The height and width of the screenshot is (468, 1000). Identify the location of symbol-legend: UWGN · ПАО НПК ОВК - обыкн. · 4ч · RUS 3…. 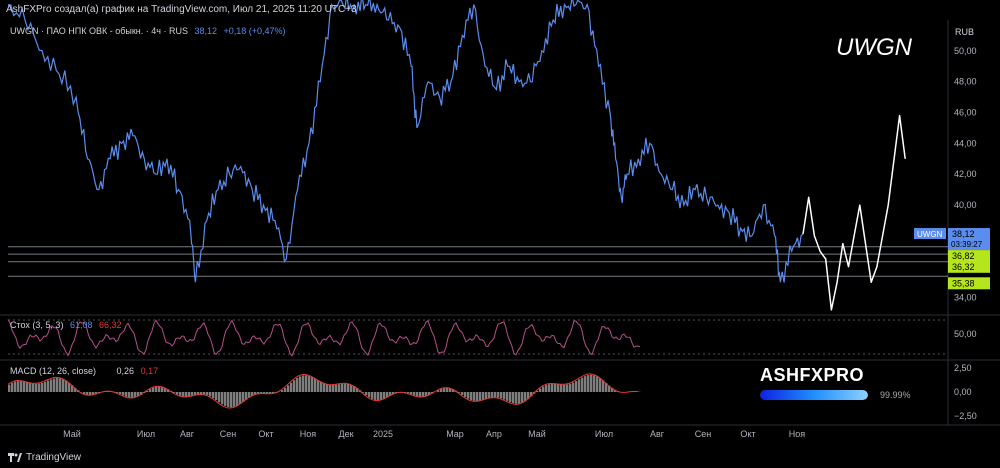
(150, 31).